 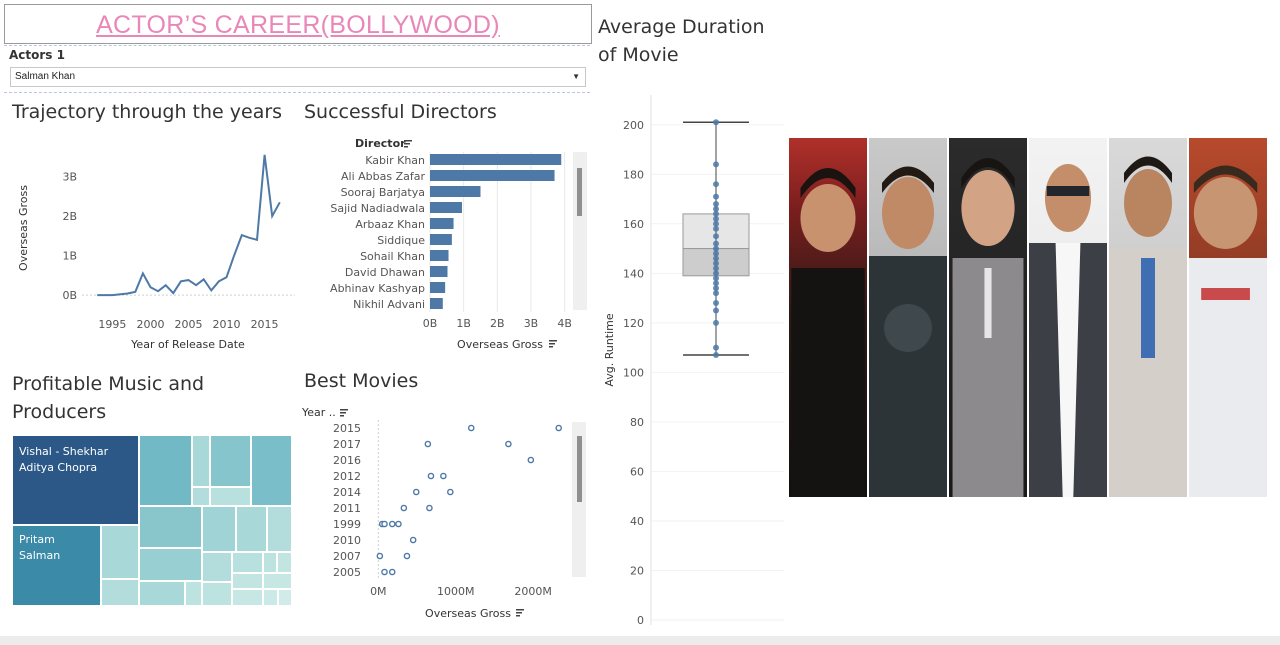 What do you see at coordinates (64, 451) in the screenshot?
I see `treemap-label-music: Vishal - Shekhar` at bounding box center [64, 451].